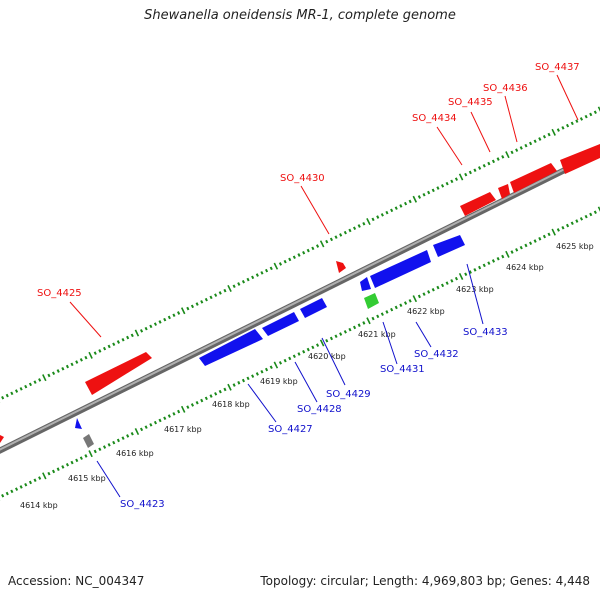 This screenshot has width=600, height=600. What do you see at coordinates (436, 354) in the screenshot?
I see `label-SO_4432: SO_4432` at bounding box center [436, 354].